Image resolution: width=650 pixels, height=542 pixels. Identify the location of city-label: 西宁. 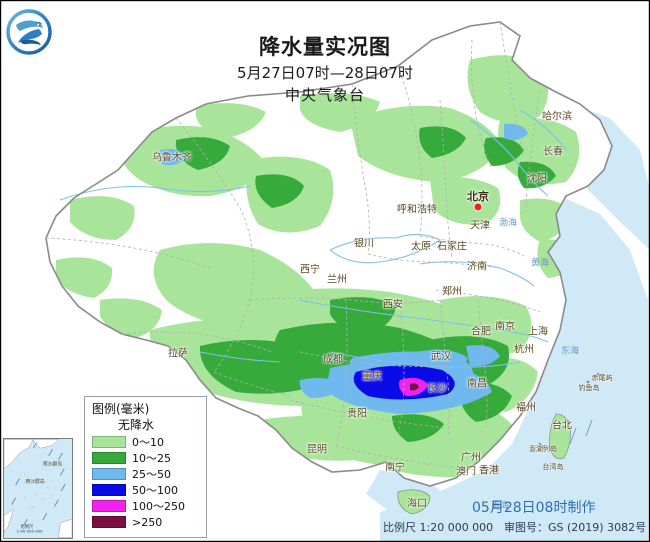
(310, 270).